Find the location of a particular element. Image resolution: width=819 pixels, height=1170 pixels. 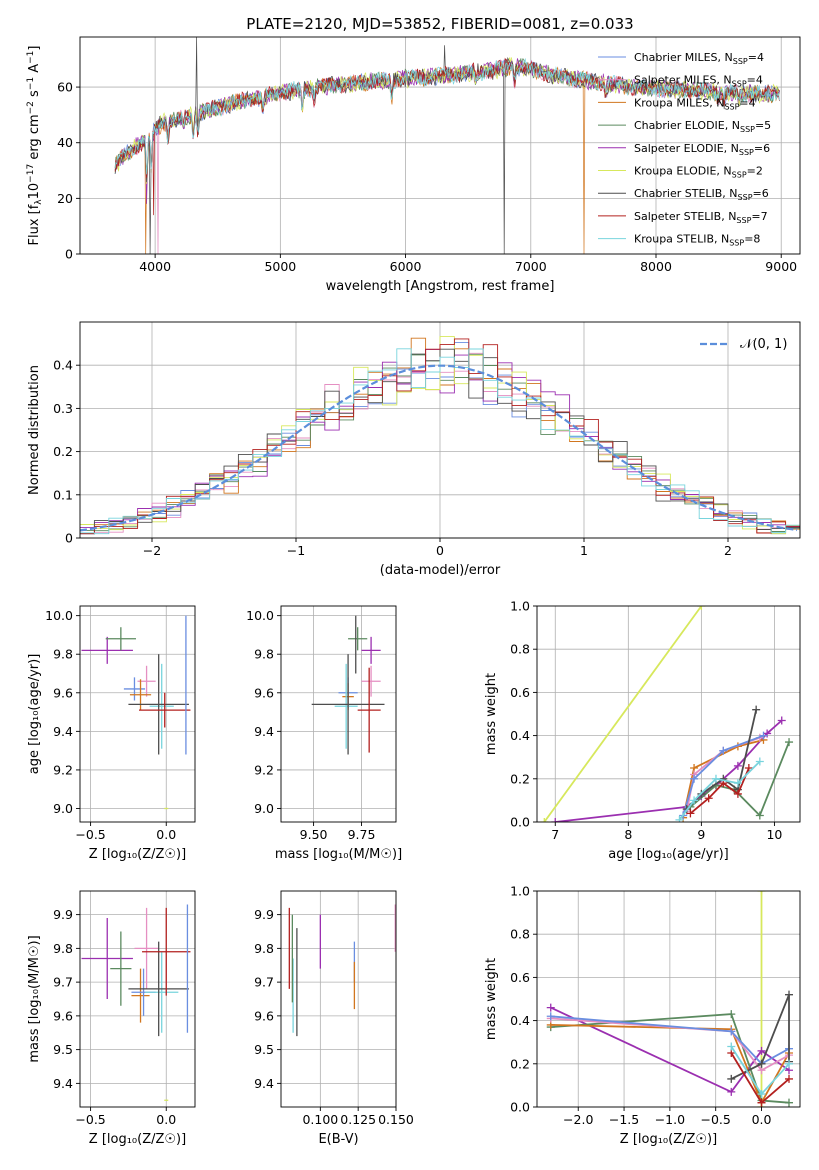

legend-label: Salpeter MILES, N is located at coordinates (683, 80).